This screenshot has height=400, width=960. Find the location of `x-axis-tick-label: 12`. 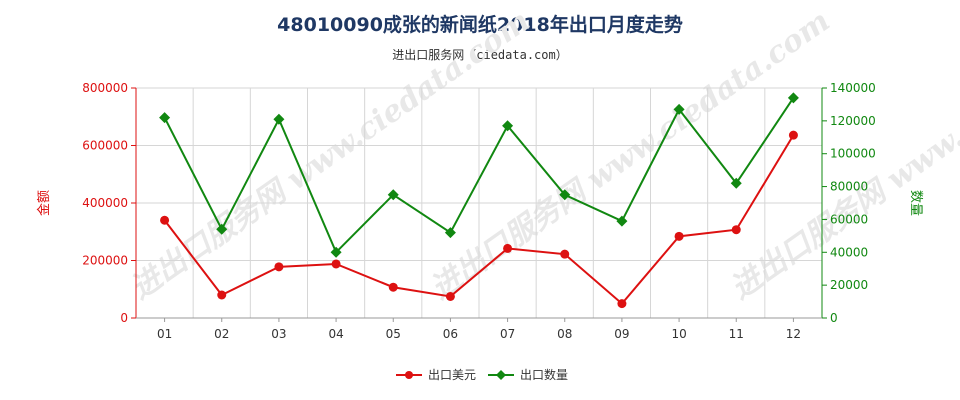

x-axis-tick-label: 12 is located at coordinates (793, 334).